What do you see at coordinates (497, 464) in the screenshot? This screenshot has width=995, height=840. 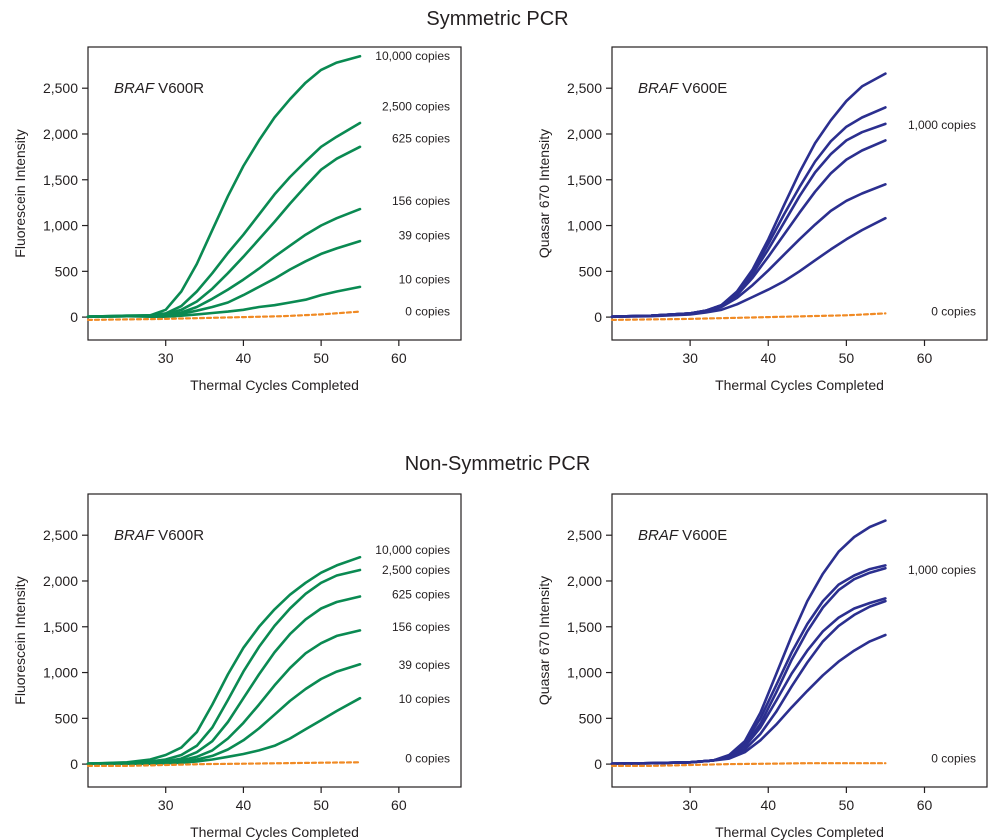 I see `section-title-non-symmetric: Non-Symmetric PCR` at bounding box center [497, 464].